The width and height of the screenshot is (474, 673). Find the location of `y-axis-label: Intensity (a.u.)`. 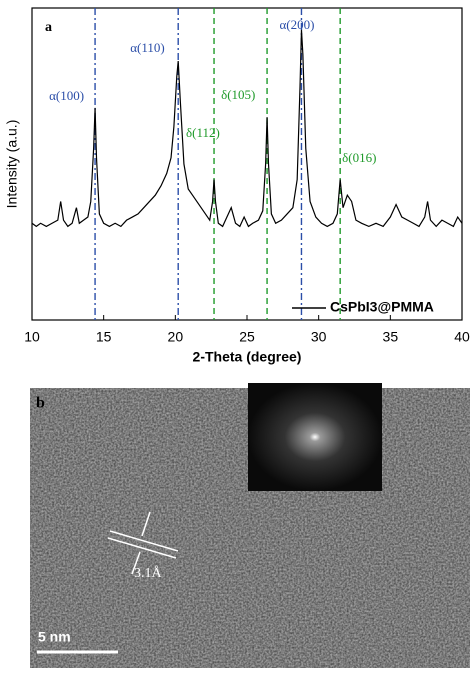

y-axis-label: Intensity (a.u.) is located at coordinates (12, 164).